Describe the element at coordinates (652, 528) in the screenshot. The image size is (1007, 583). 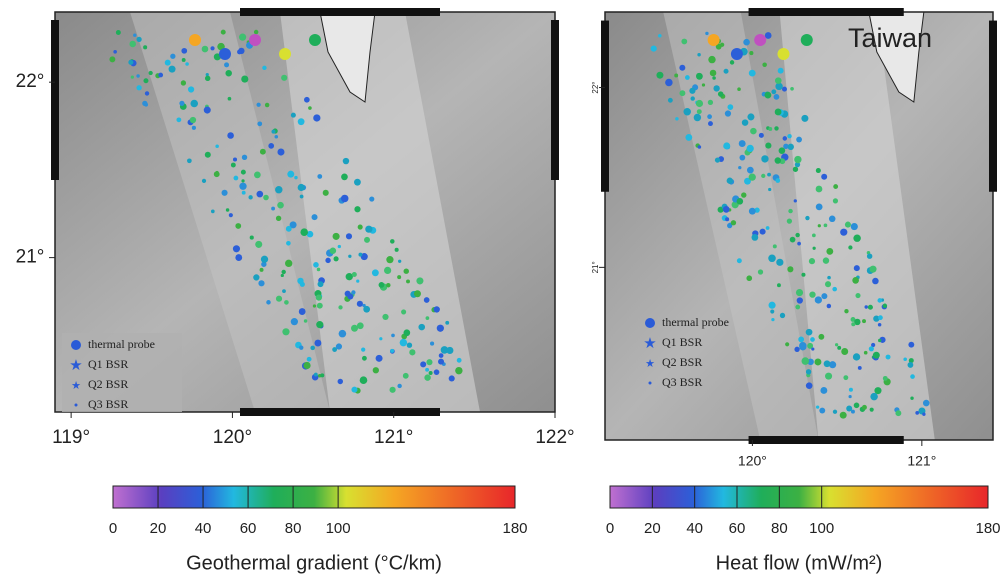
I see `colorbar-tick-label: 20` at that location.